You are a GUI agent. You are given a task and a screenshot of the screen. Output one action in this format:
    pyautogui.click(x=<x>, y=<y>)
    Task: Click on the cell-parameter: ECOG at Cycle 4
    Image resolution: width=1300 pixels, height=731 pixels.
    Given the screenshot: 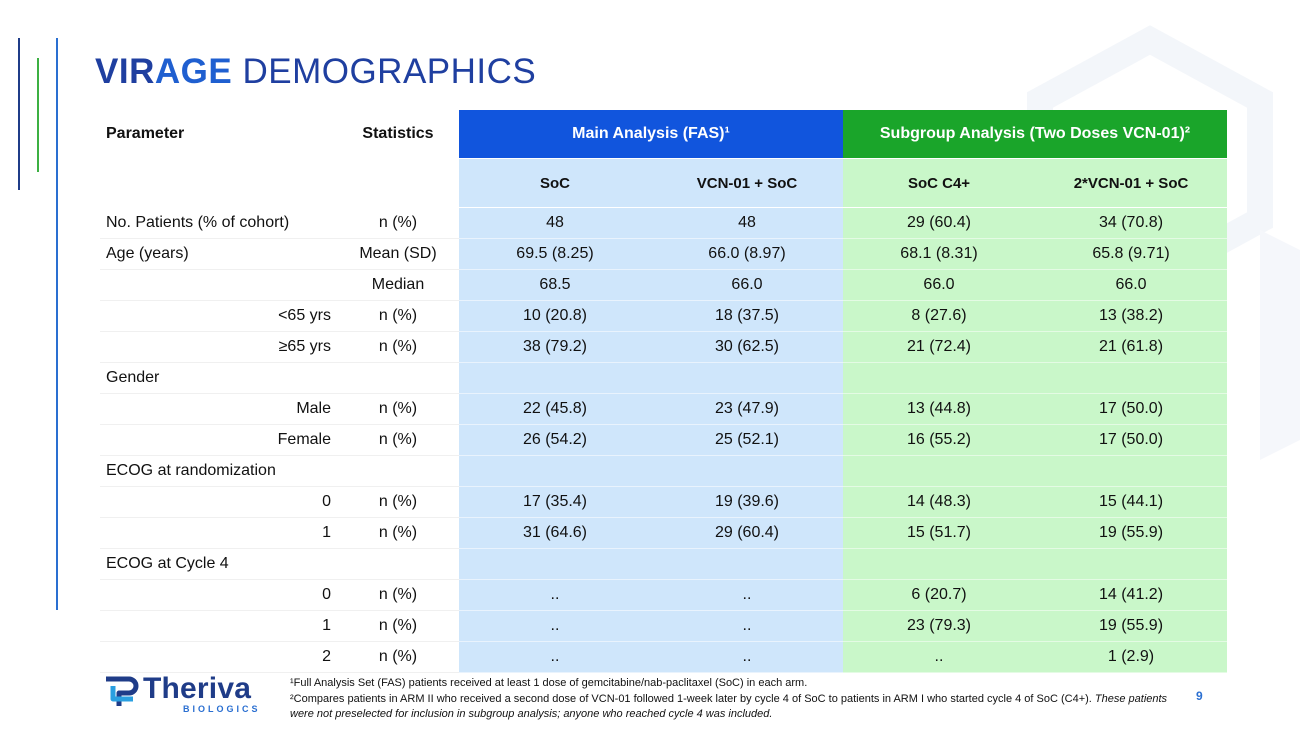 What is the action you would take?
    pyautogui.click(x=218, y=564)
    